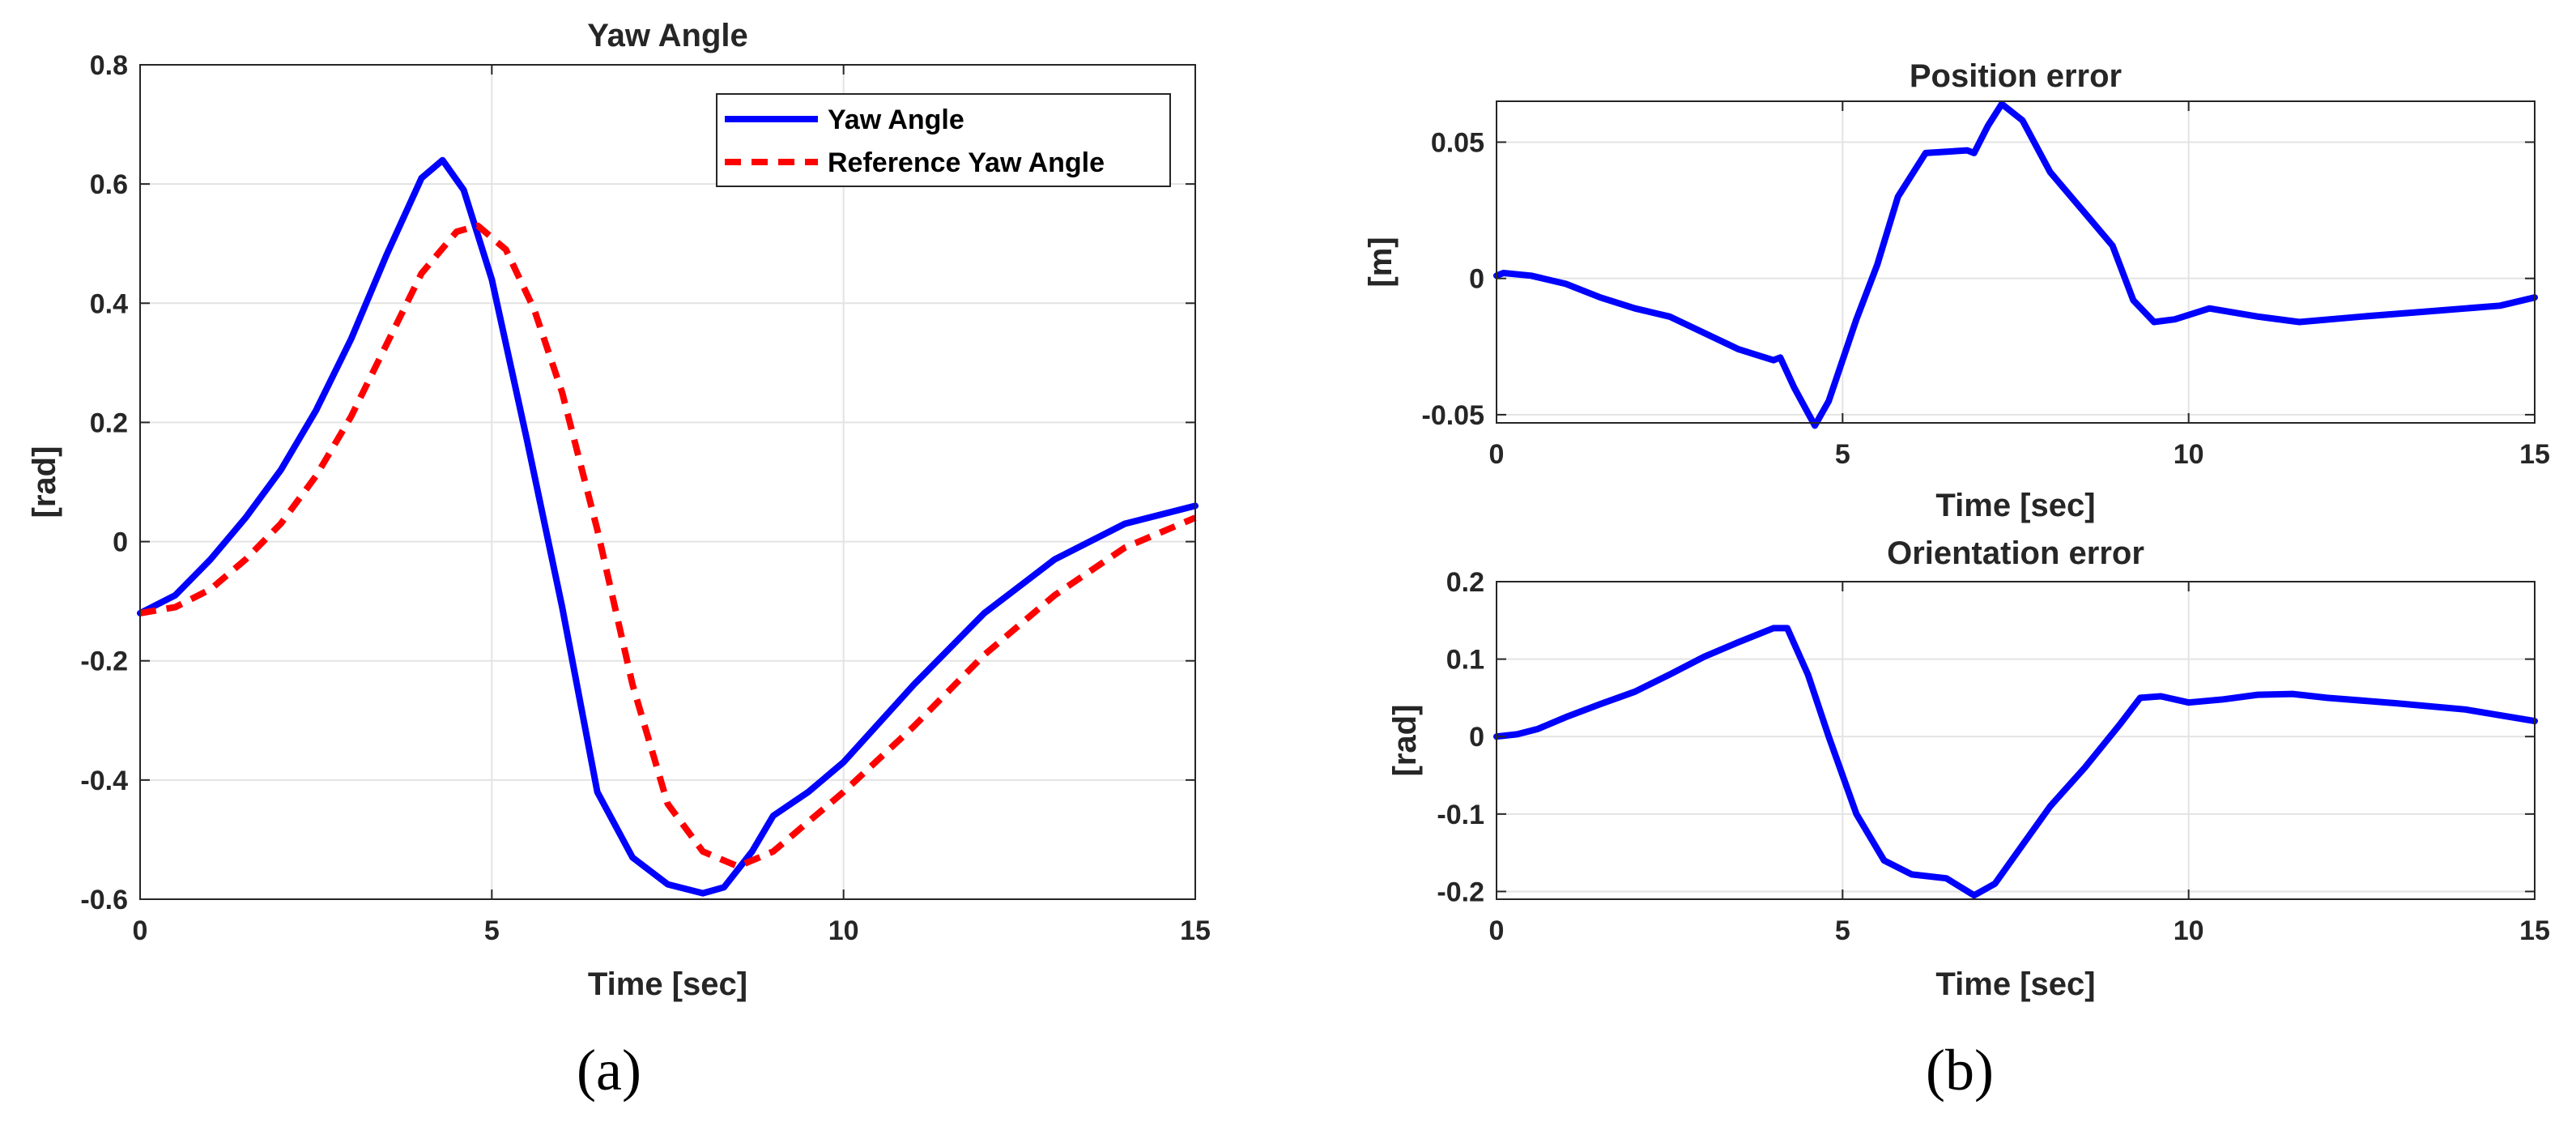 The image size is (2576, 1122). What do you see at coordinates (1457, 142) in the screenshot?
I see `y-tick-label: 0.05` at bounding box center [1457, 142].